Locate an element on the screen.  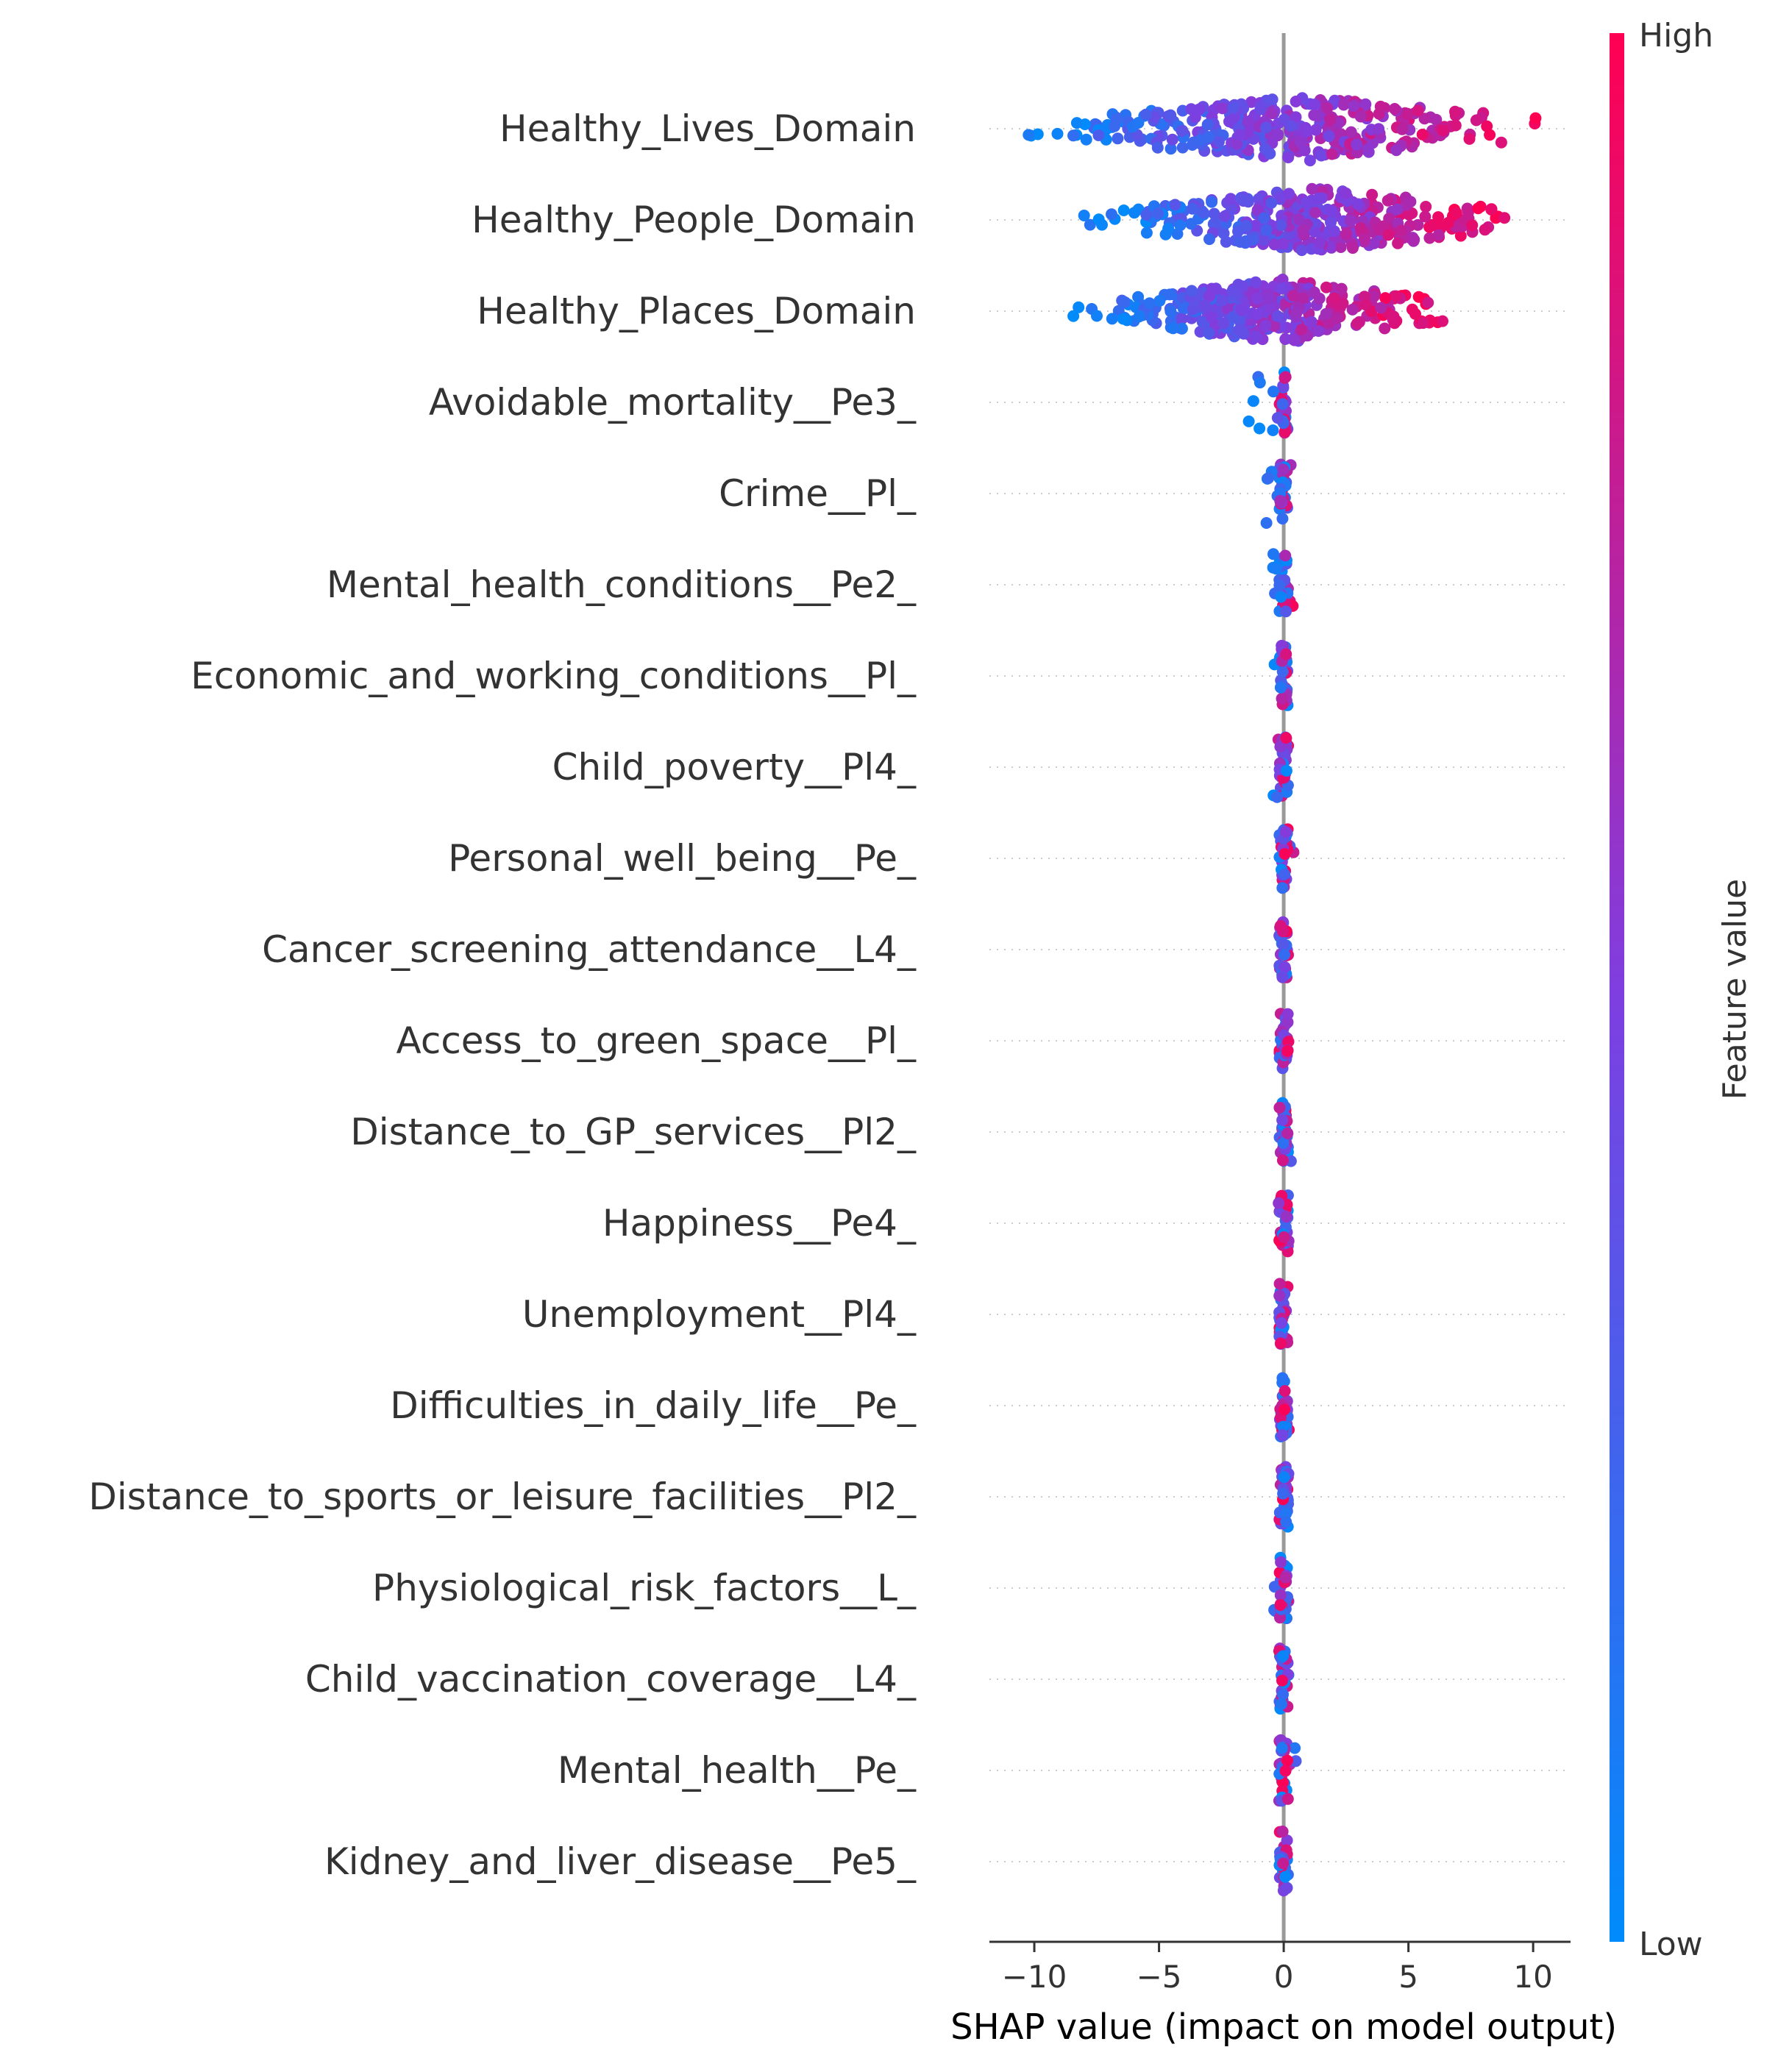
colorbar: High Low Feature value is located at coordinates (1682, 990).